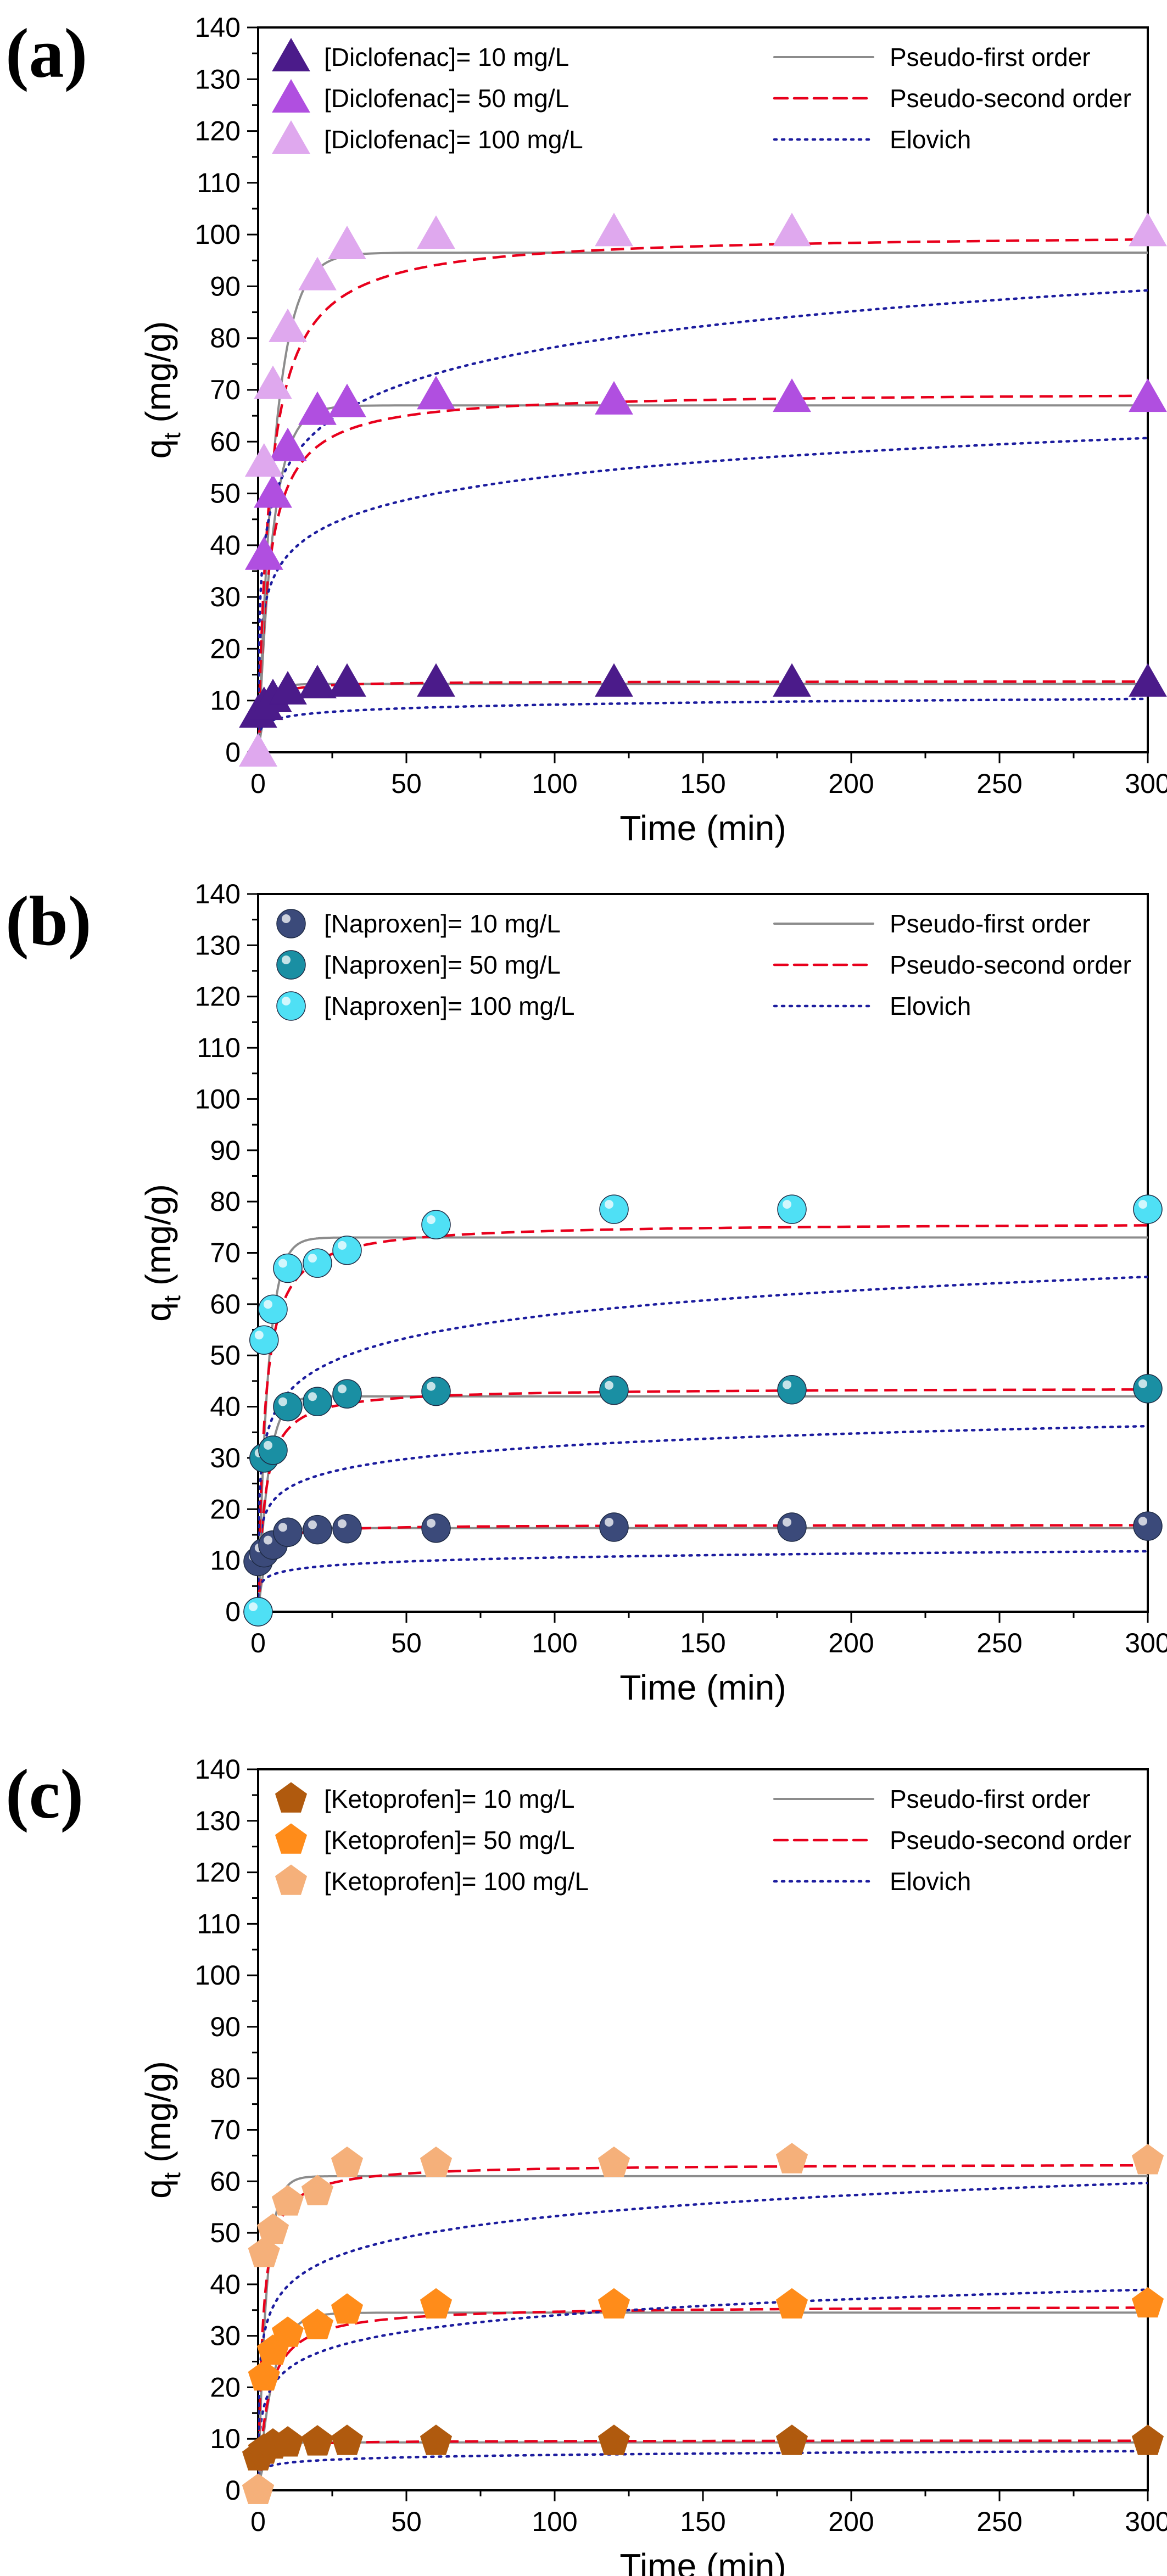  I want to click on x-tick-label: 250, so click(999, 784).